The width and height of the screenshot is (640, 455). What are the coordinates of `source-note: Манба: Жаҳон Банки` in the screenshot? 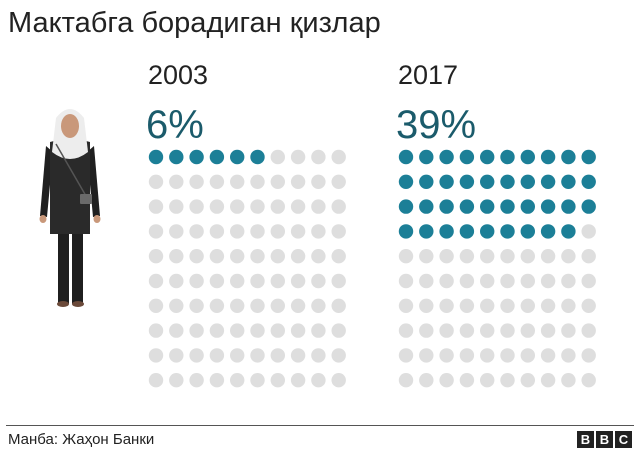 It's located at (81, 439).